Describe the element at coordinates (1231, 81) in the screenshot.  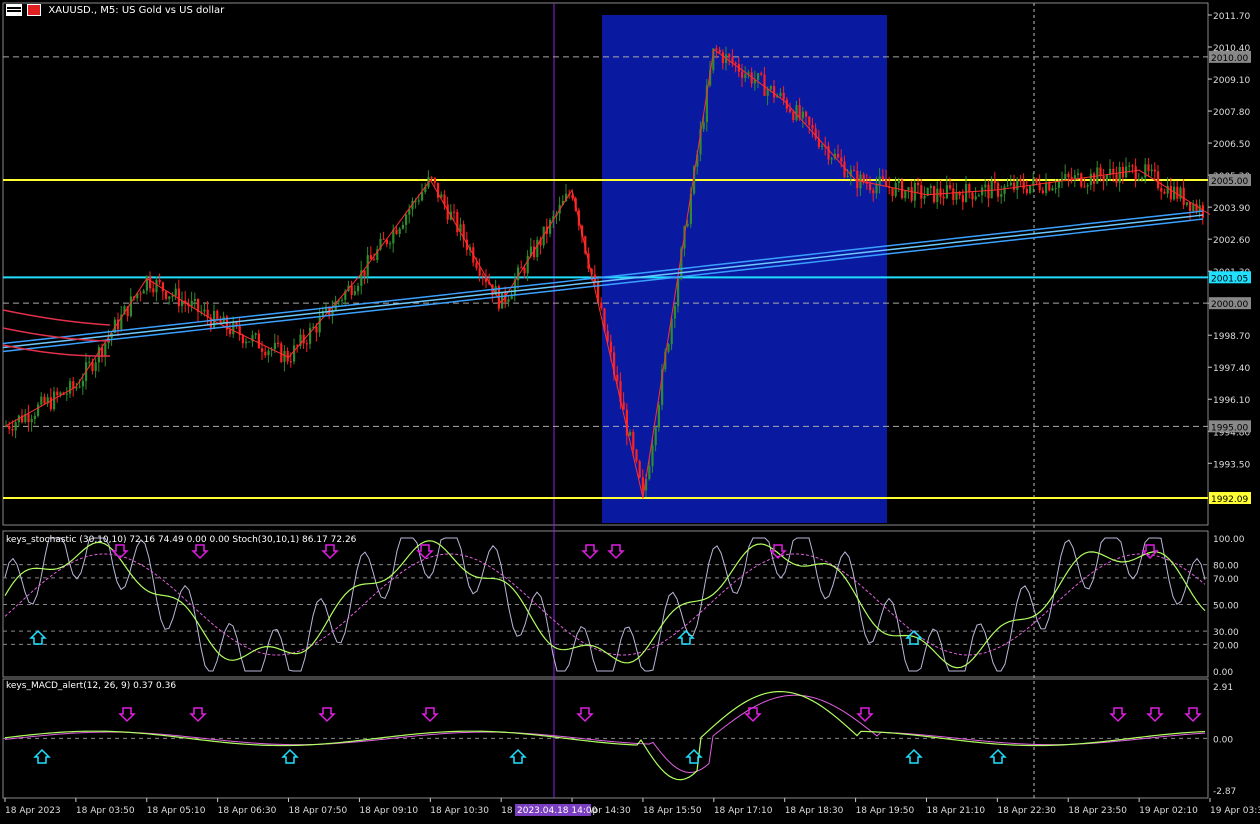
I see `price-tick-label: 2009.10` at that location.